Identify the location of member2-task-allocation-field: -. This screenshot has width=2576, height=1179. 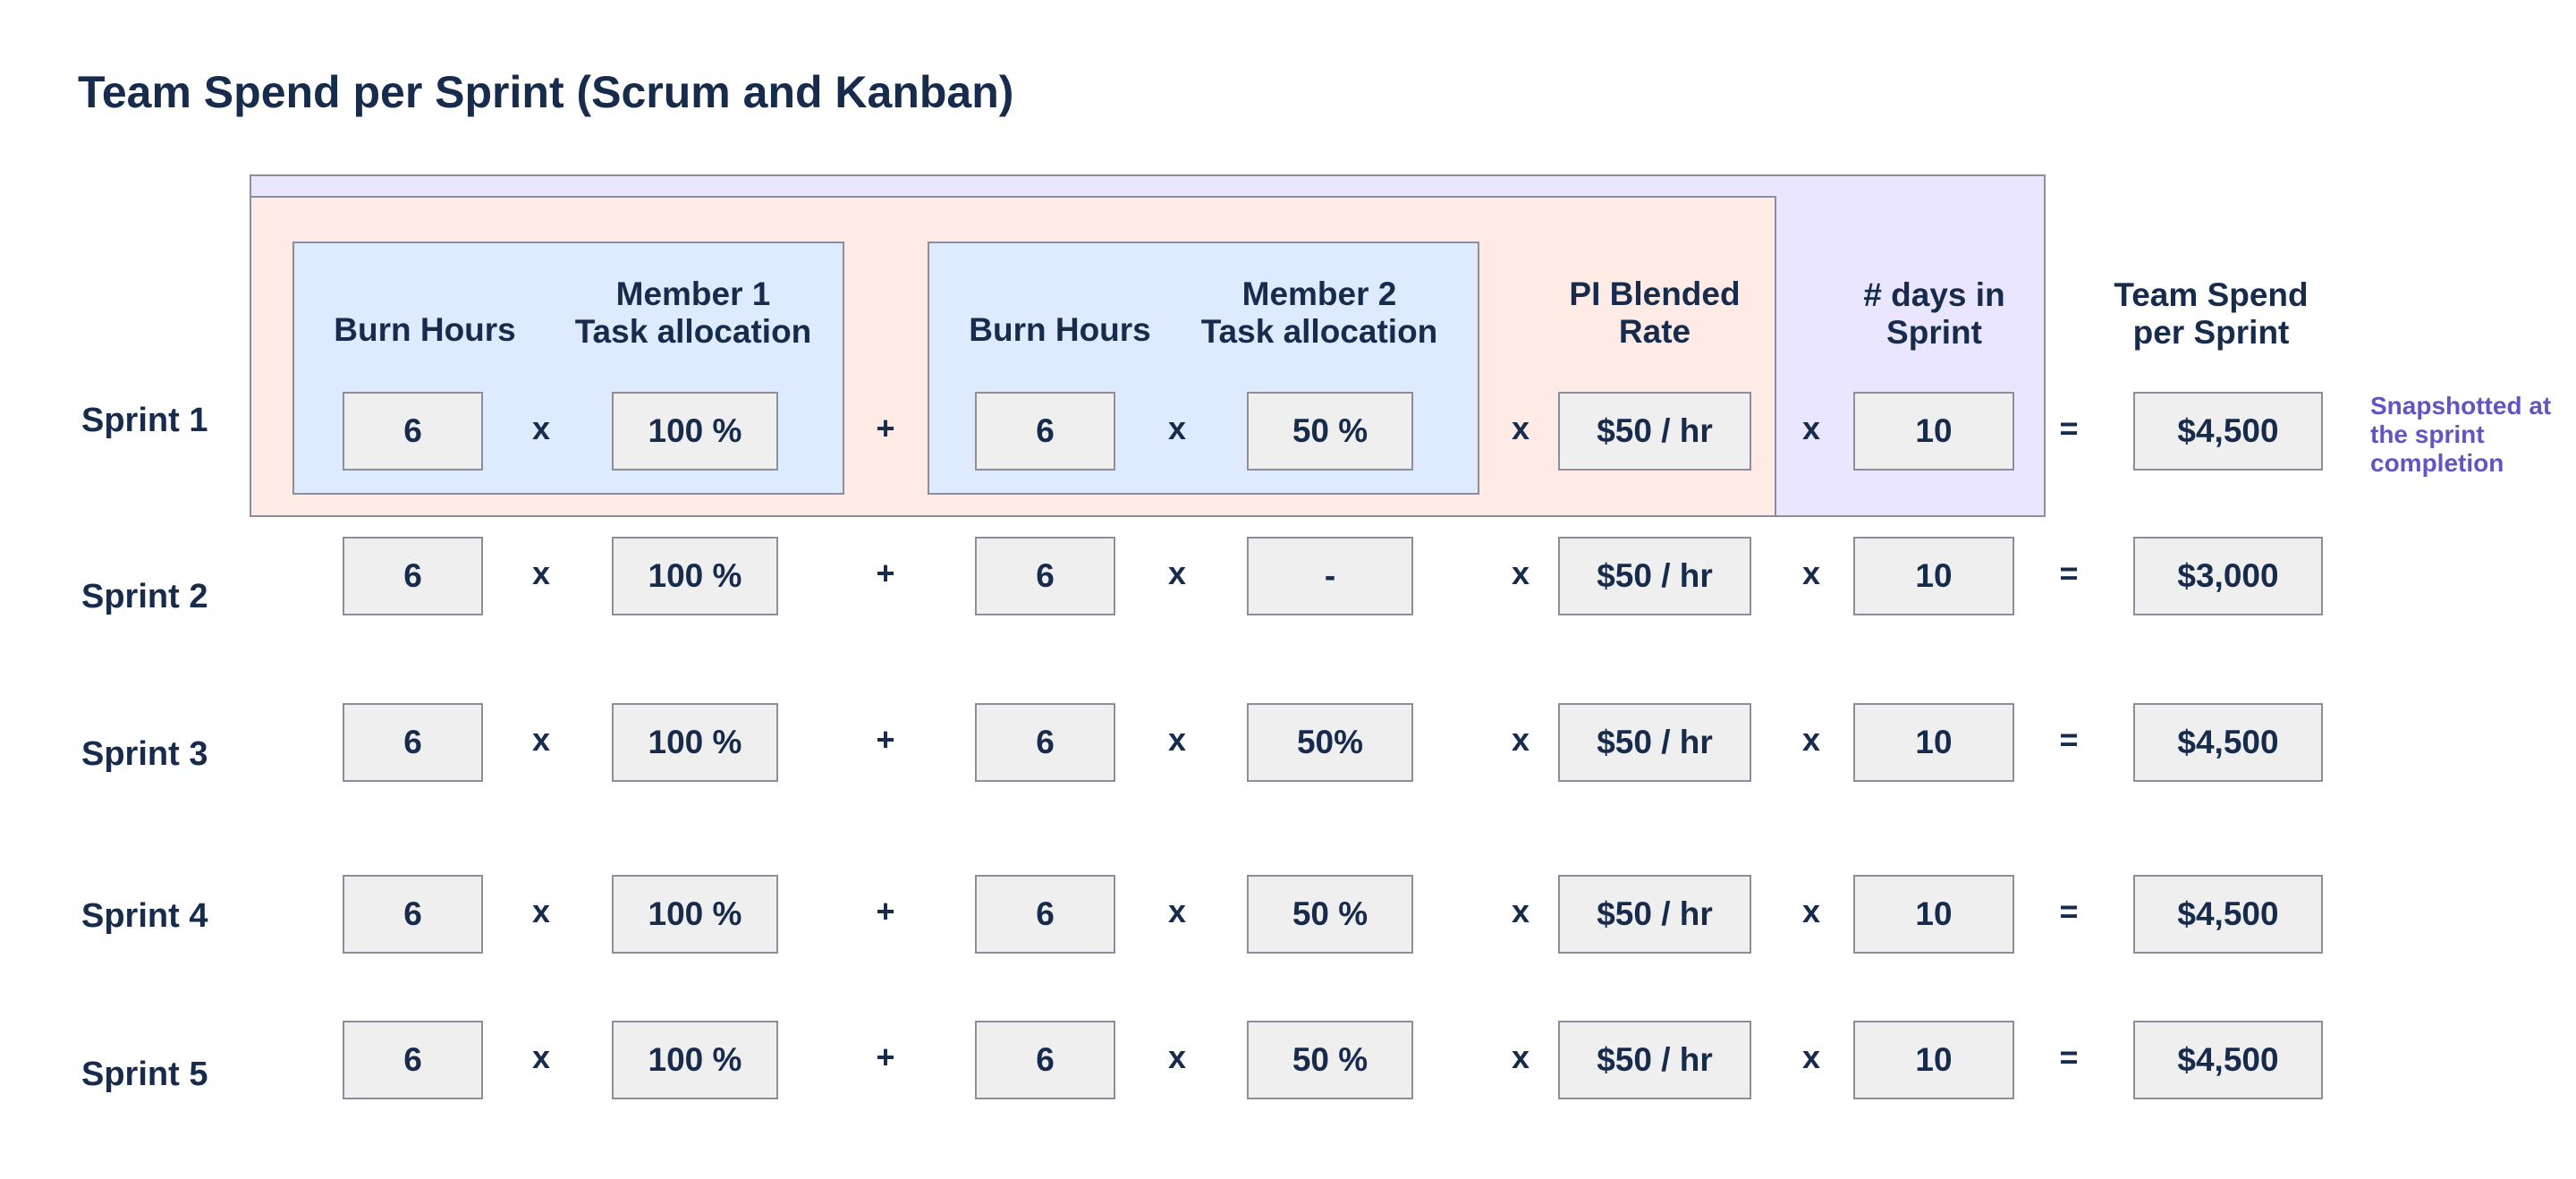
(1330, 576).